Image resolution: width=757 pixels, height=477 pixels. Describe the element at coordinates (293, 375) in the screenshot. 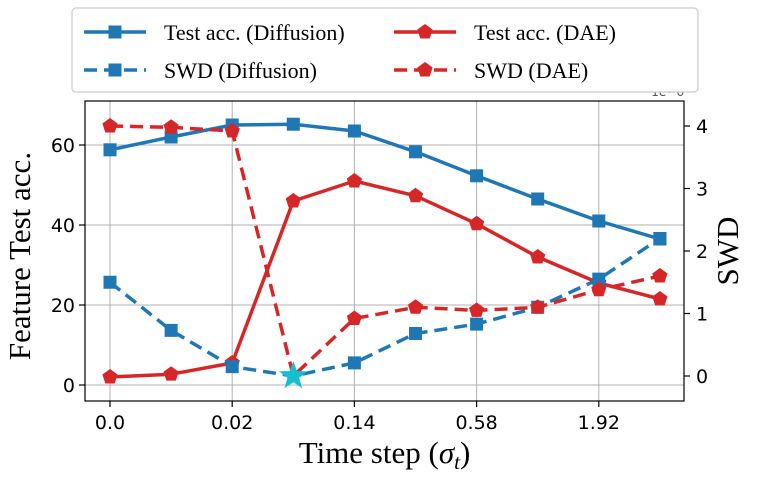

I see `highlight-star` at that location.